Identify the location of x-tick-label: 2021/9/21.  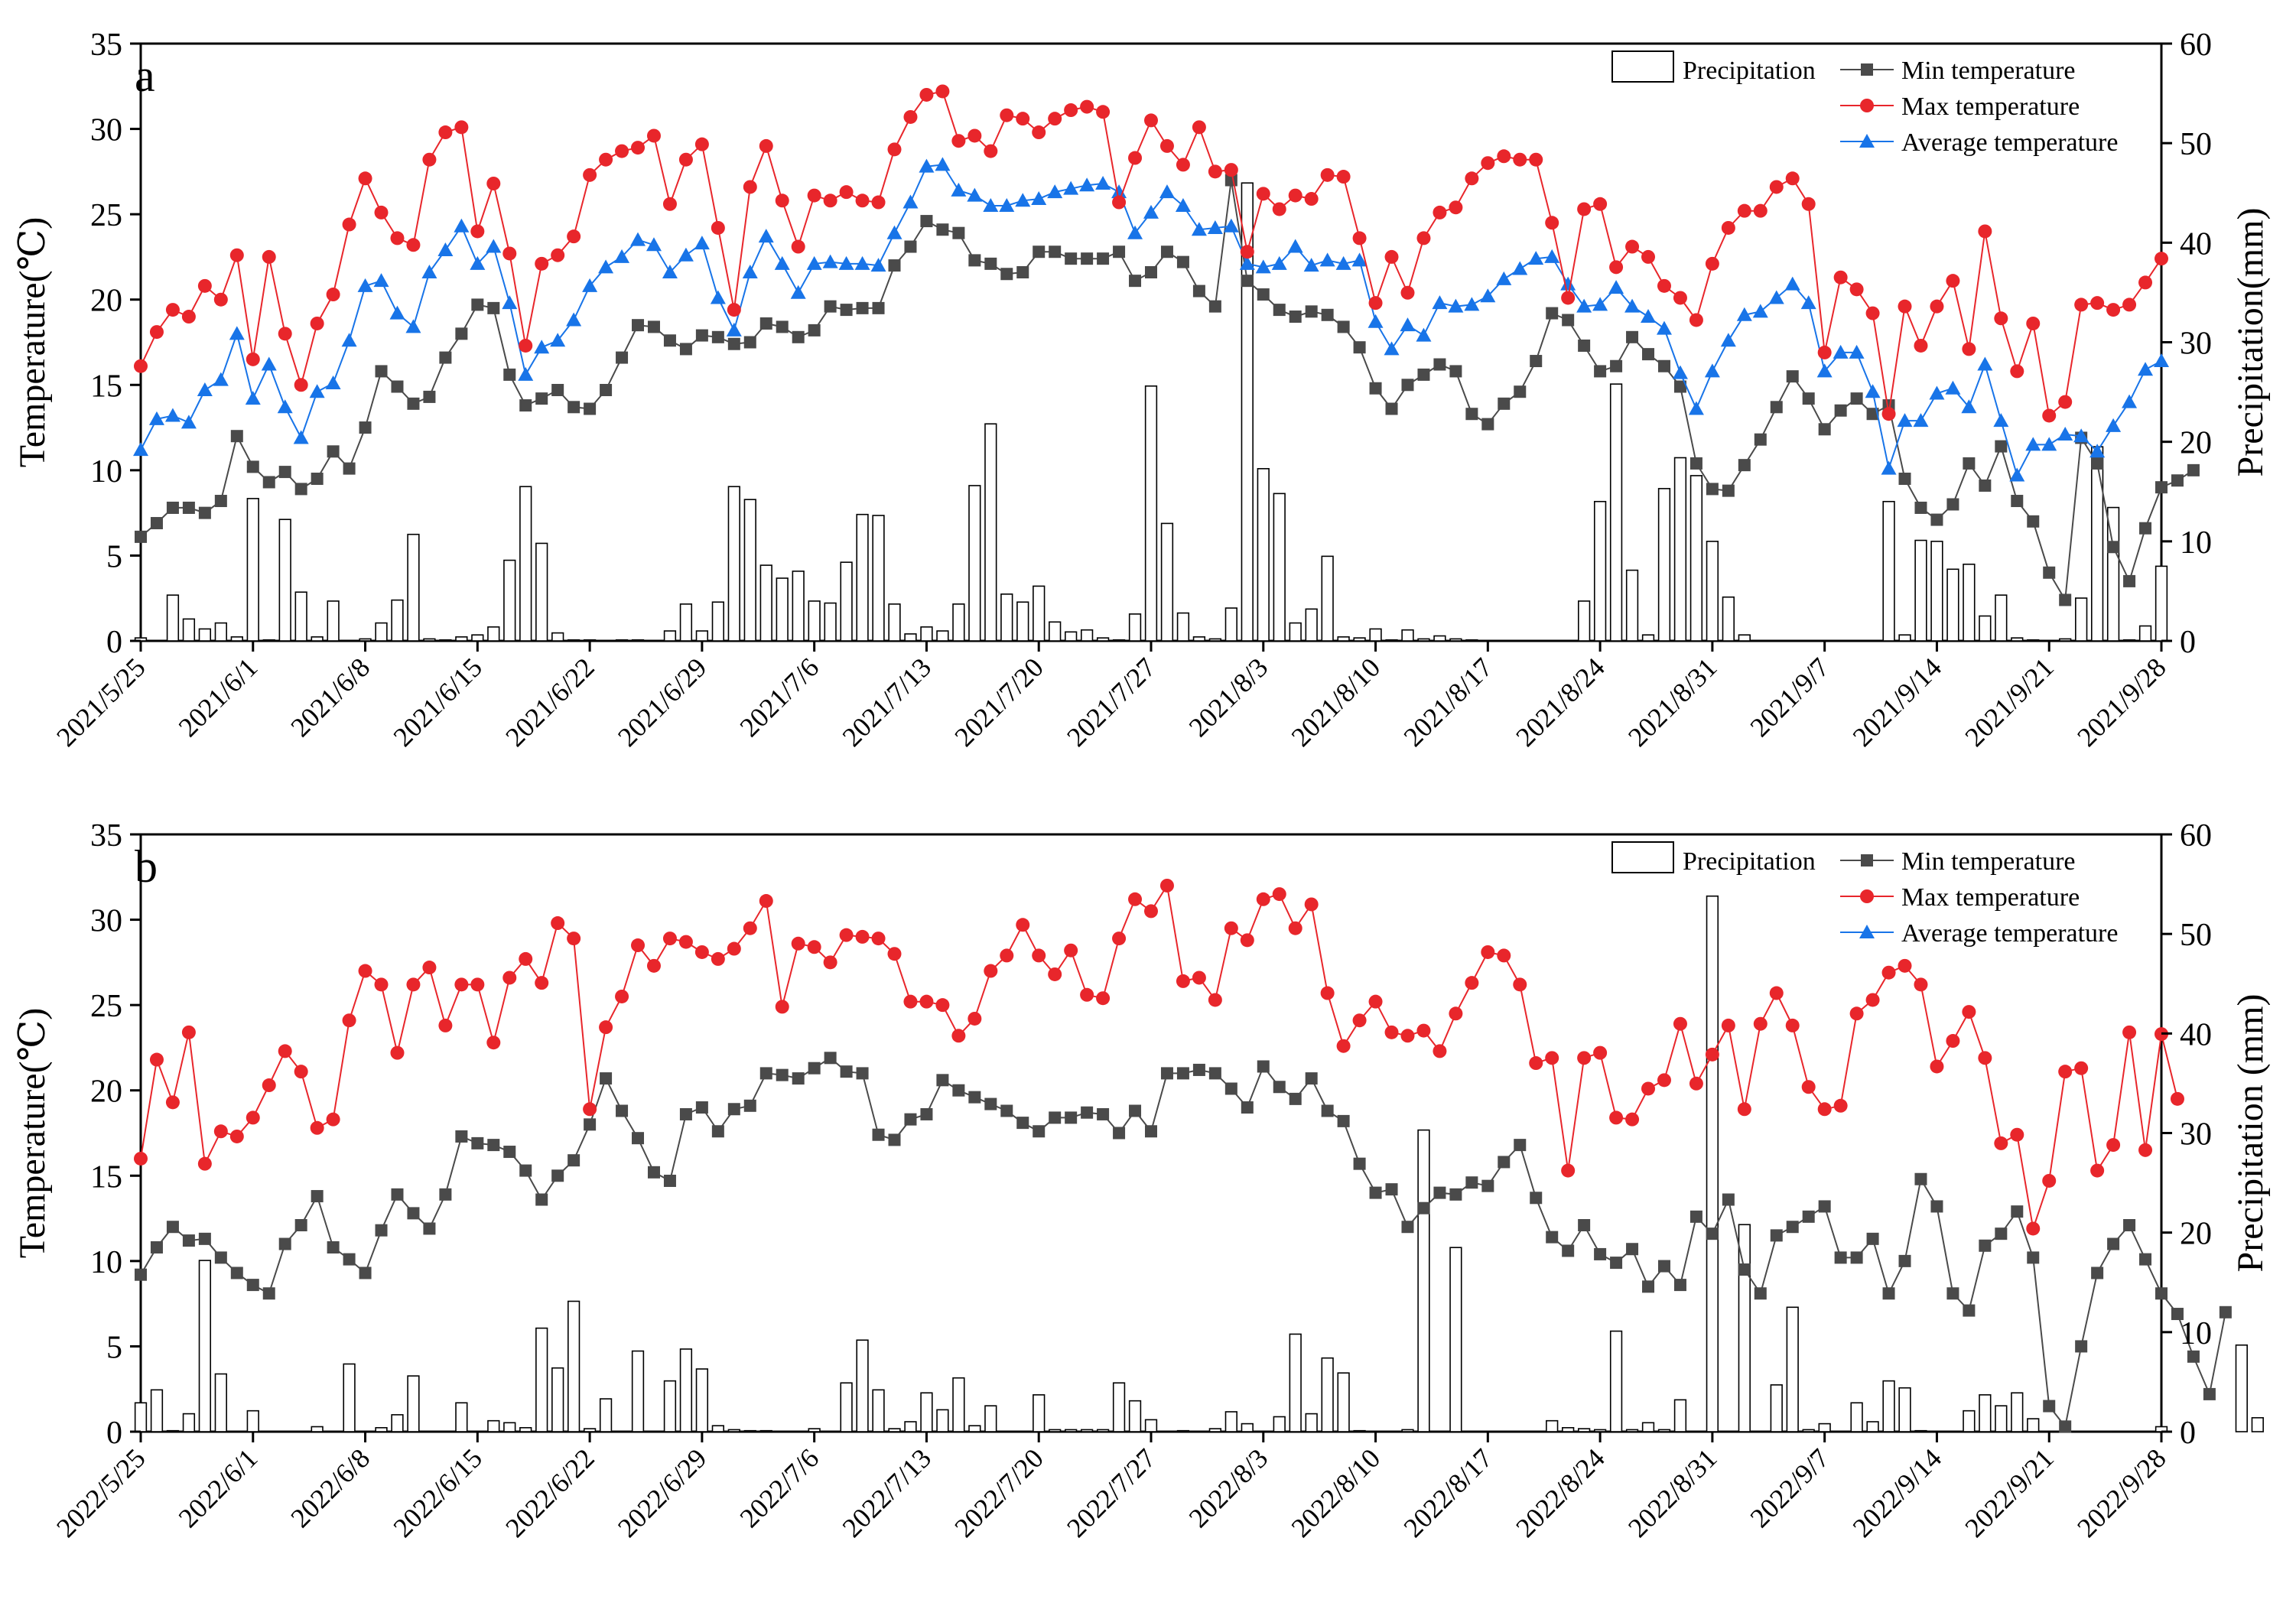
(2010, 702).